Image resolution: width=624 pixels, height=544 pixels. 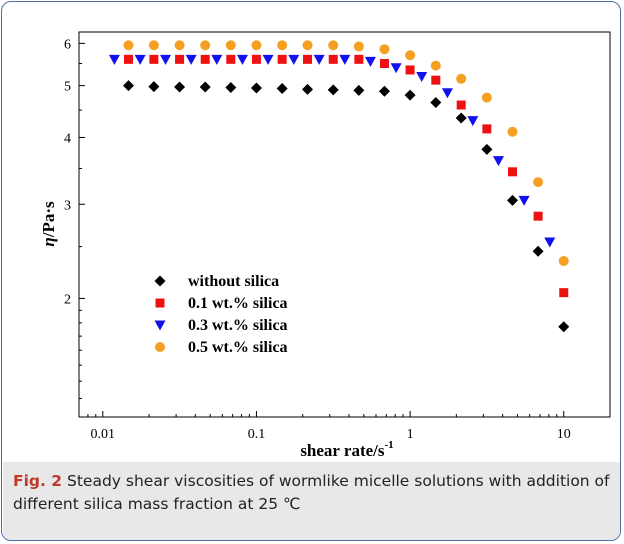 I want to click on x-tick-label: 0.01, so click(x=103, y=434).